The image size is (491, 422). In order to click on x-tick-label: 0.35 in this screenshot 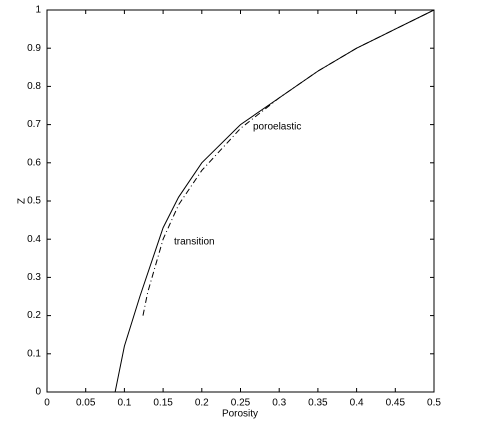, I will do `click(318, 403)`.